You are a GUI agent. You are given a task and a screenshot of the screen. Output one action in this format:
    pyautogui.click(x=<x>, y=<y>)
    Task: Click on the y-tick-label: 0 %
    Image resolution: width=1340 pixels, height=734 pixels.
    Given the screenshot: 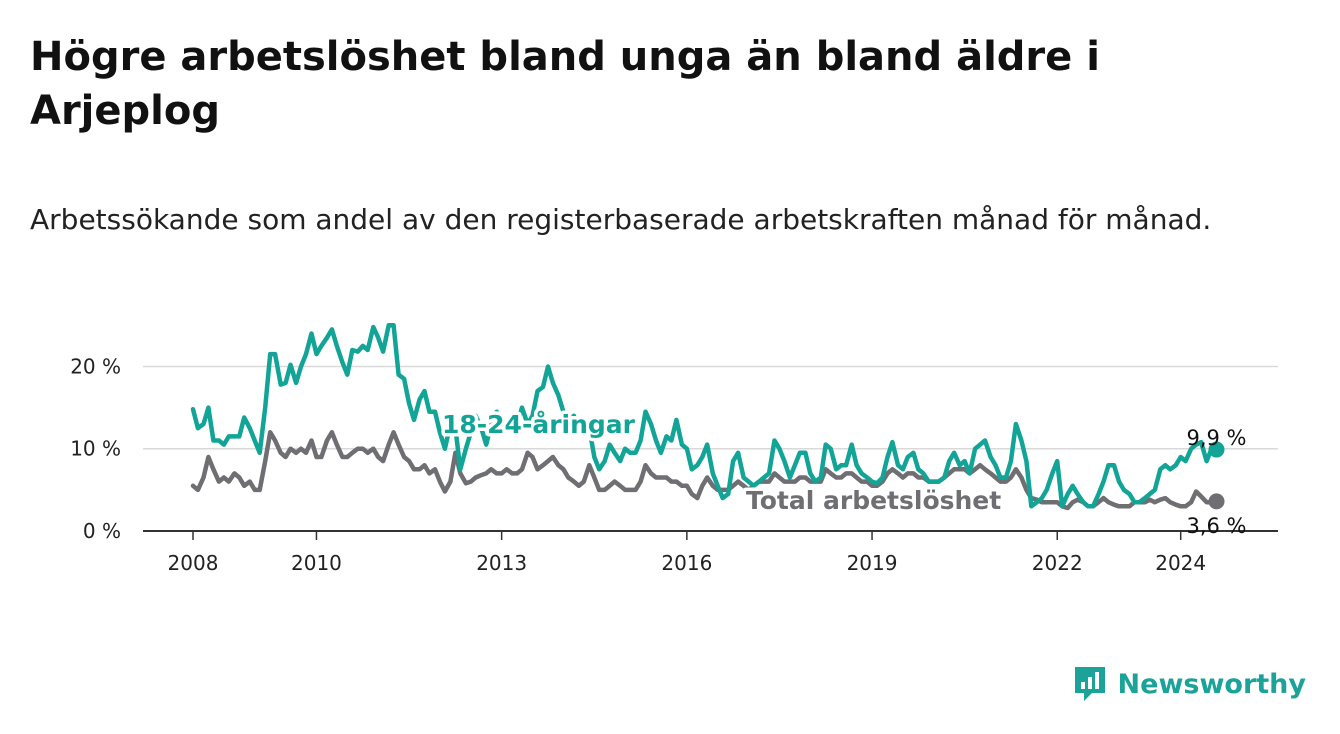 What is the action you would take?
    pyautogui.click(x=102, y=531)
    